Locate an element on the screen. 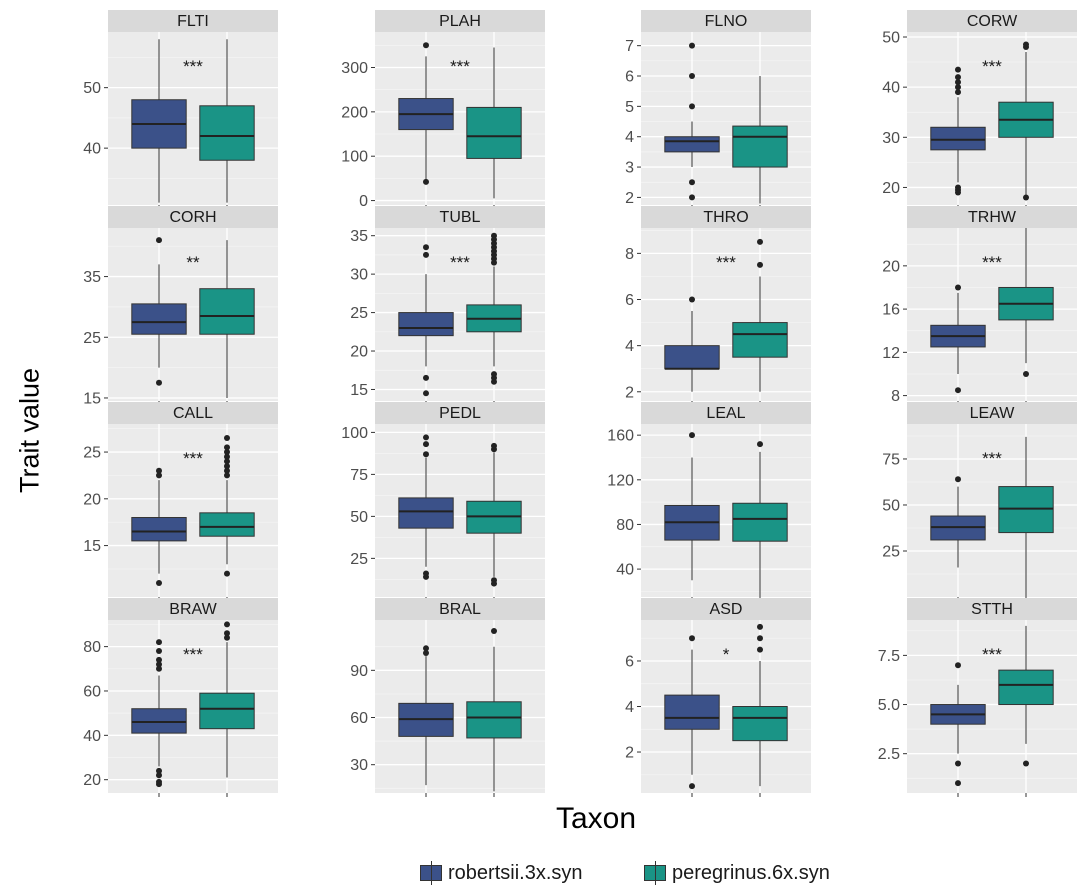 The width and height of the screenshot is (1084, 887). legend-label-peregrinus: peregrinus.6x.syn is located at coordinates (751, 872).